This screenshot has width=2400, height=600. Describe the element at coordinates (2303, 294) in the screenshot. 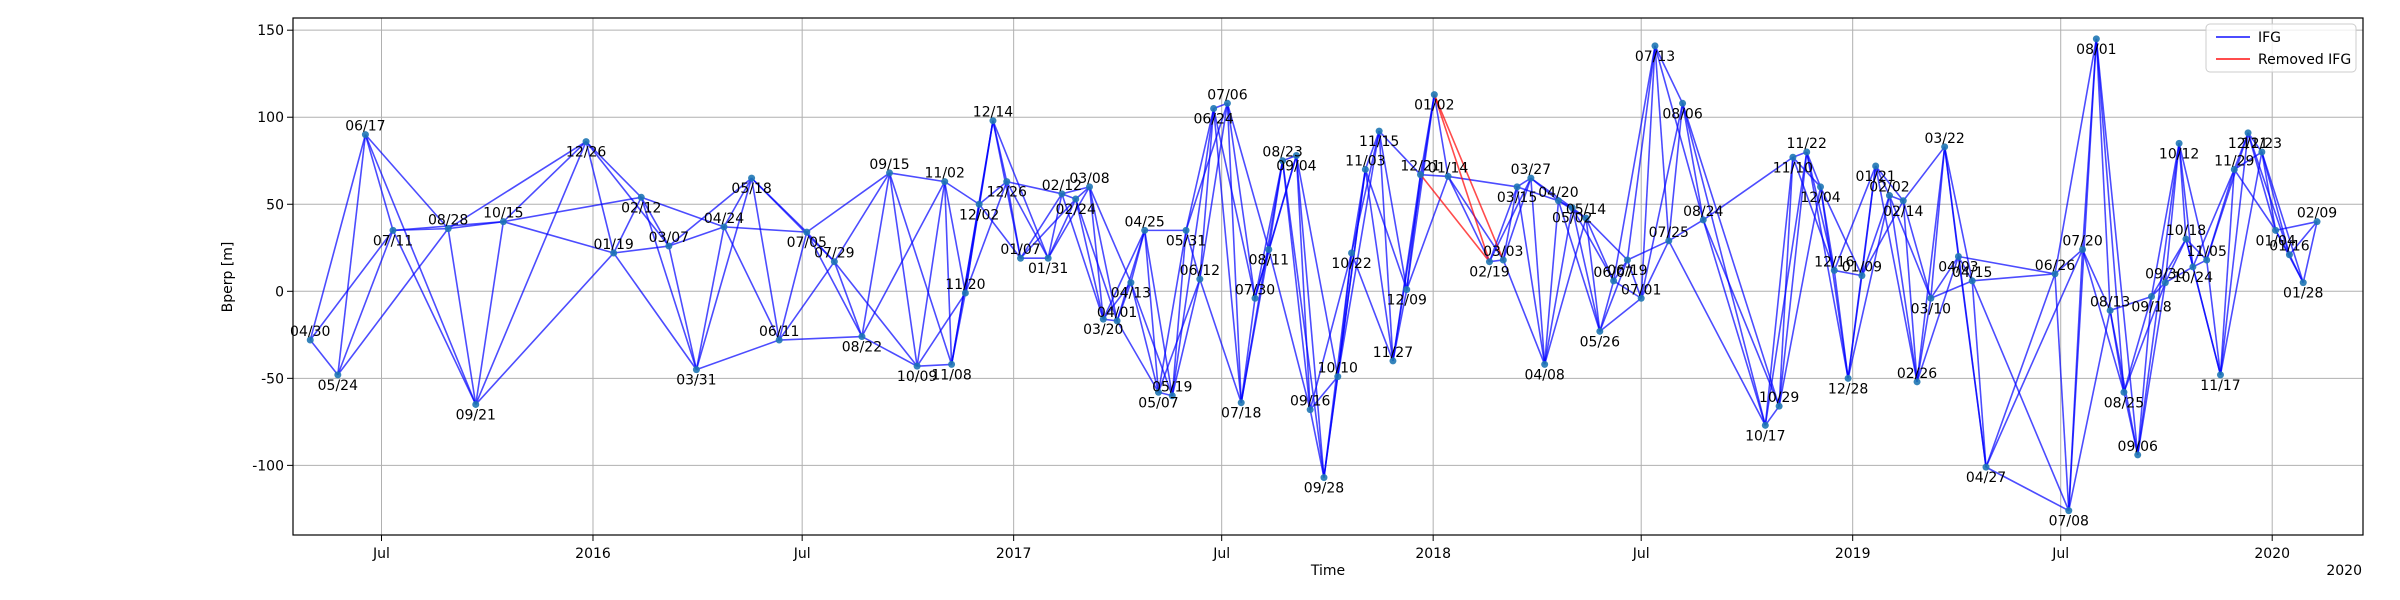

I see `acquisition-label: 01/28` at that location.